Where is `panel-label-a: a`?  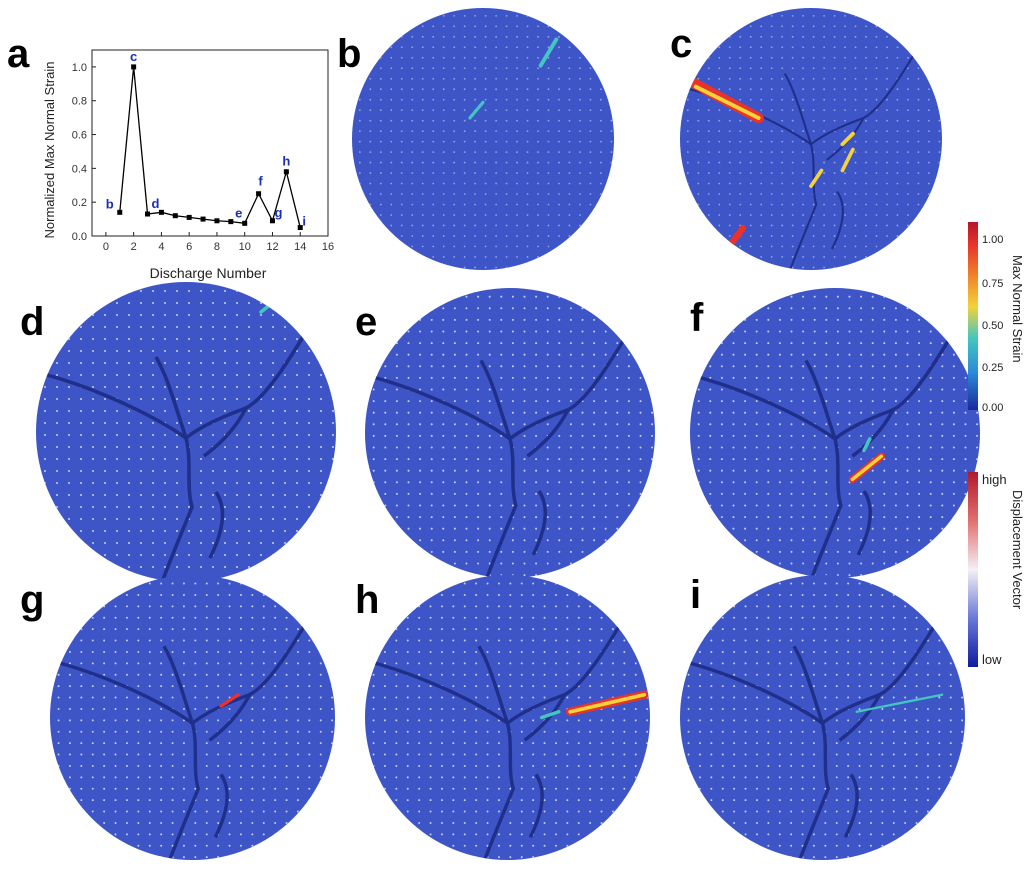
panel-label-a: a is located at coordinates (18, 54).